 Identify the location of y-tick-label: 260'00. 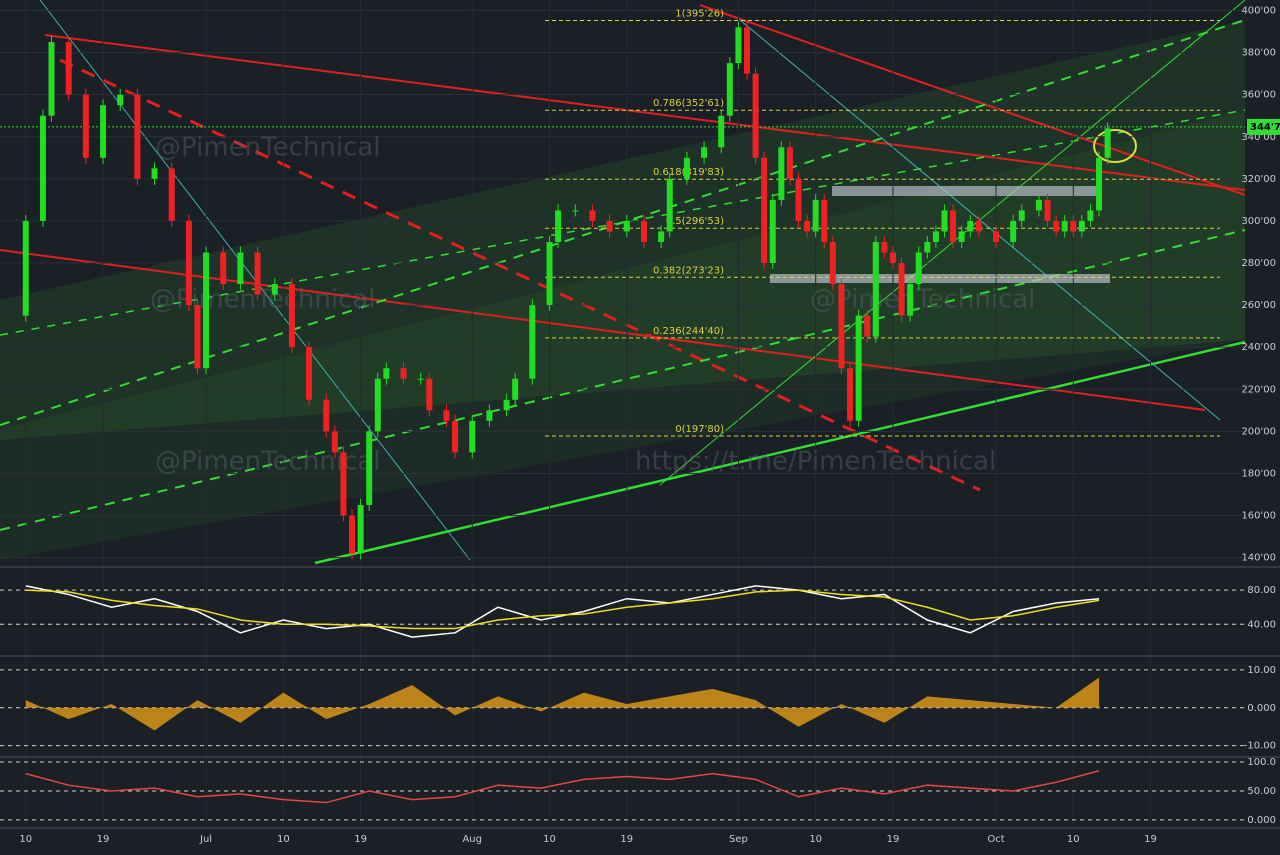
(1258, 305).